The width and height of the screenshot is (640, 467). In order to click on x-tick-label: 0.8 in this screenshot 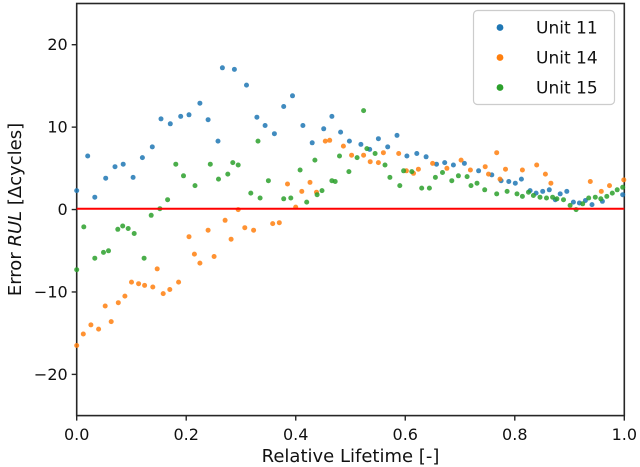, I will do `click(514, 434)`.